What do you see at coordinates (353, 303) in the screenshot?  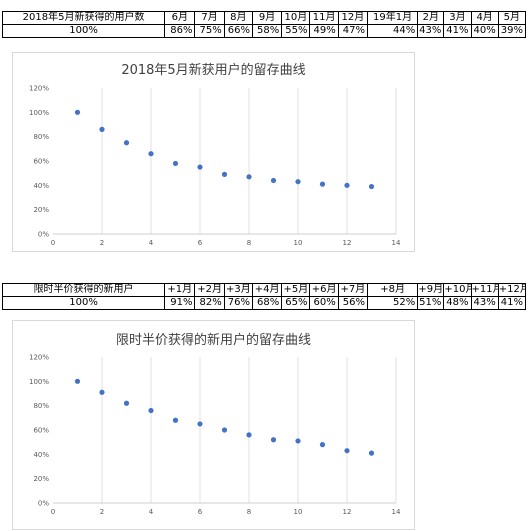 I see `table-value-cell: 56%` at bounding box center [353, 303].